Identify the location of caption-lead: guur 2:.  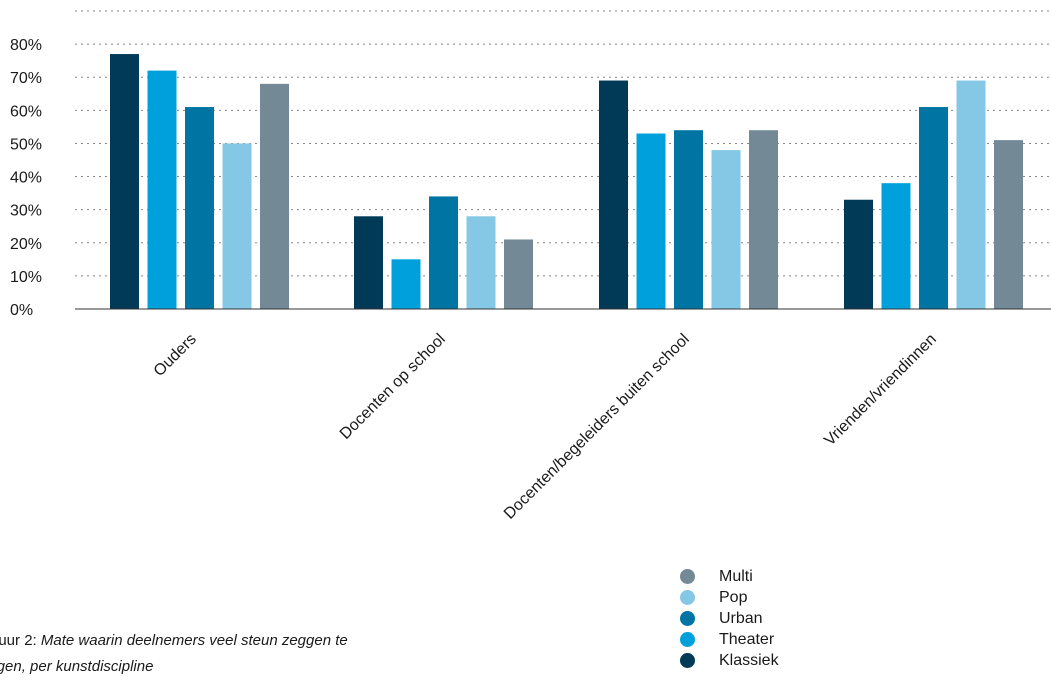
(18, 640).